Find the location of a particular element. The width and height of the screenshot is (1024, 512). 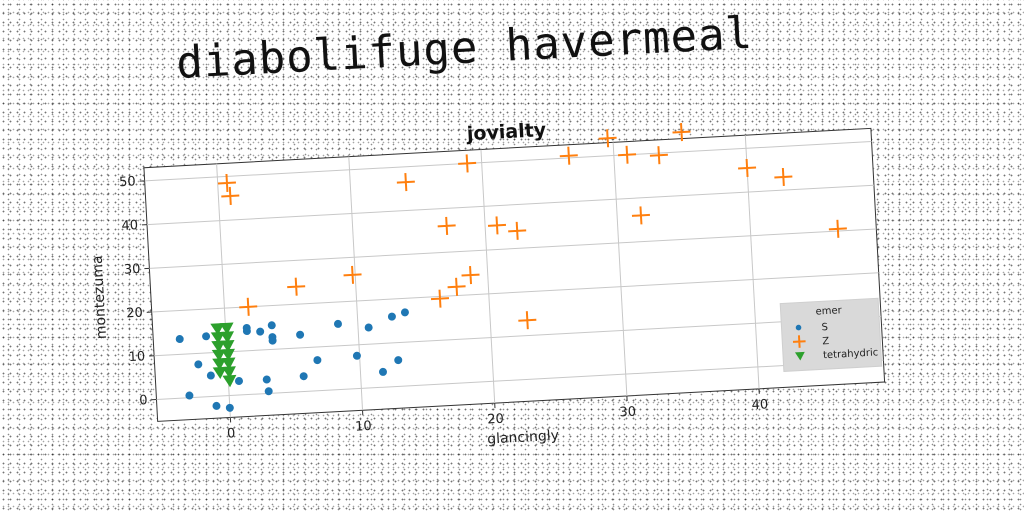

y-tick-label: 10 is located at coordinates (136, 357).